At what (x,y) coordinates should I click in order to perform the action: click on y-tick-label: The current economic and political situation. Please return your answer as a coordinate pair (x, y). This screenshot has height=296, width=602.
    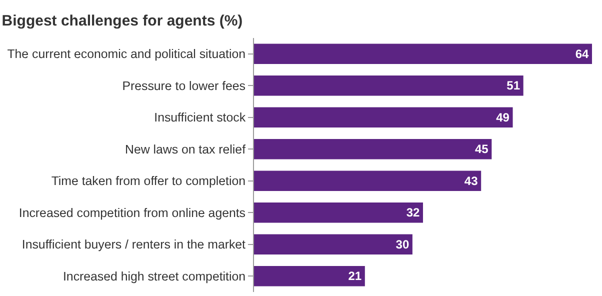
    Looking at the image, I should click on (126, 54).